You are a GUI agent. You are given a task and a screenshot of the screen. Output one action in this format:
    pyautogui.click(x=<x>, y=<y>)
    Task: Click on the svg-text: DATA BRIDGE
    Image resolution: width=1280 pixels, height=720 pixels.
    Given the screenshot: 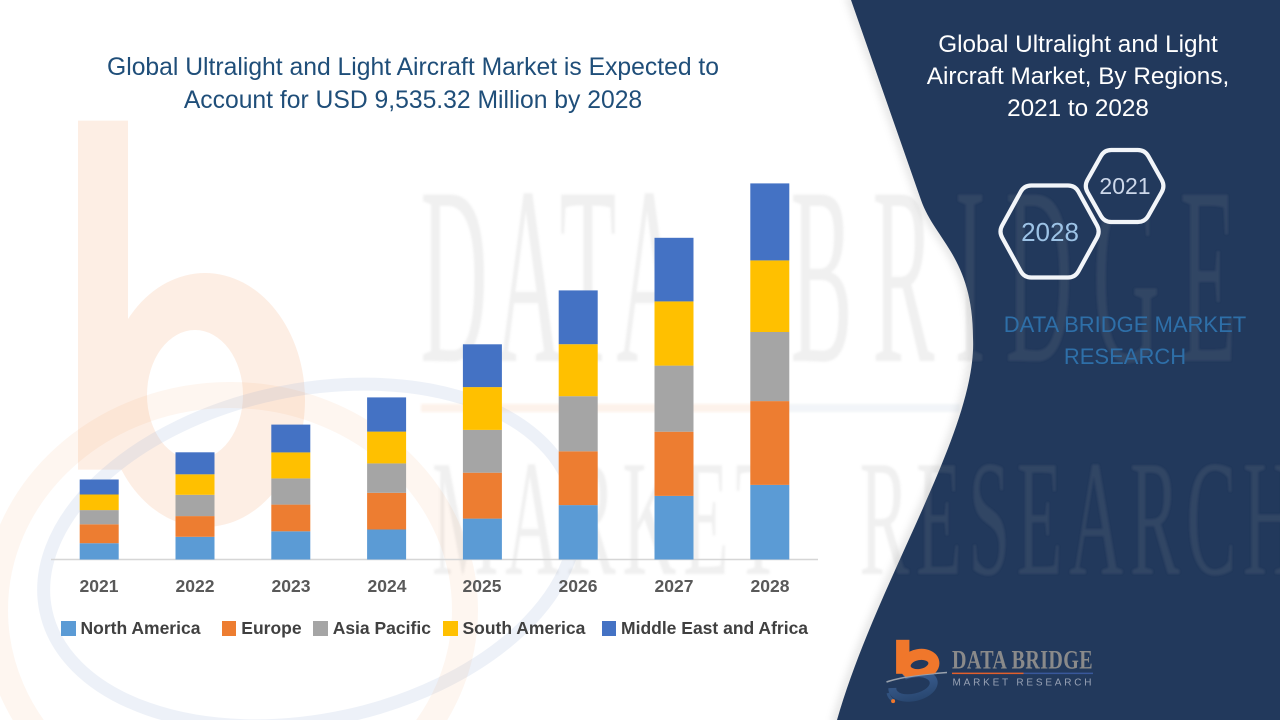 What is the action you would take?
    pyautogui.click(x=1022, y=660)
    